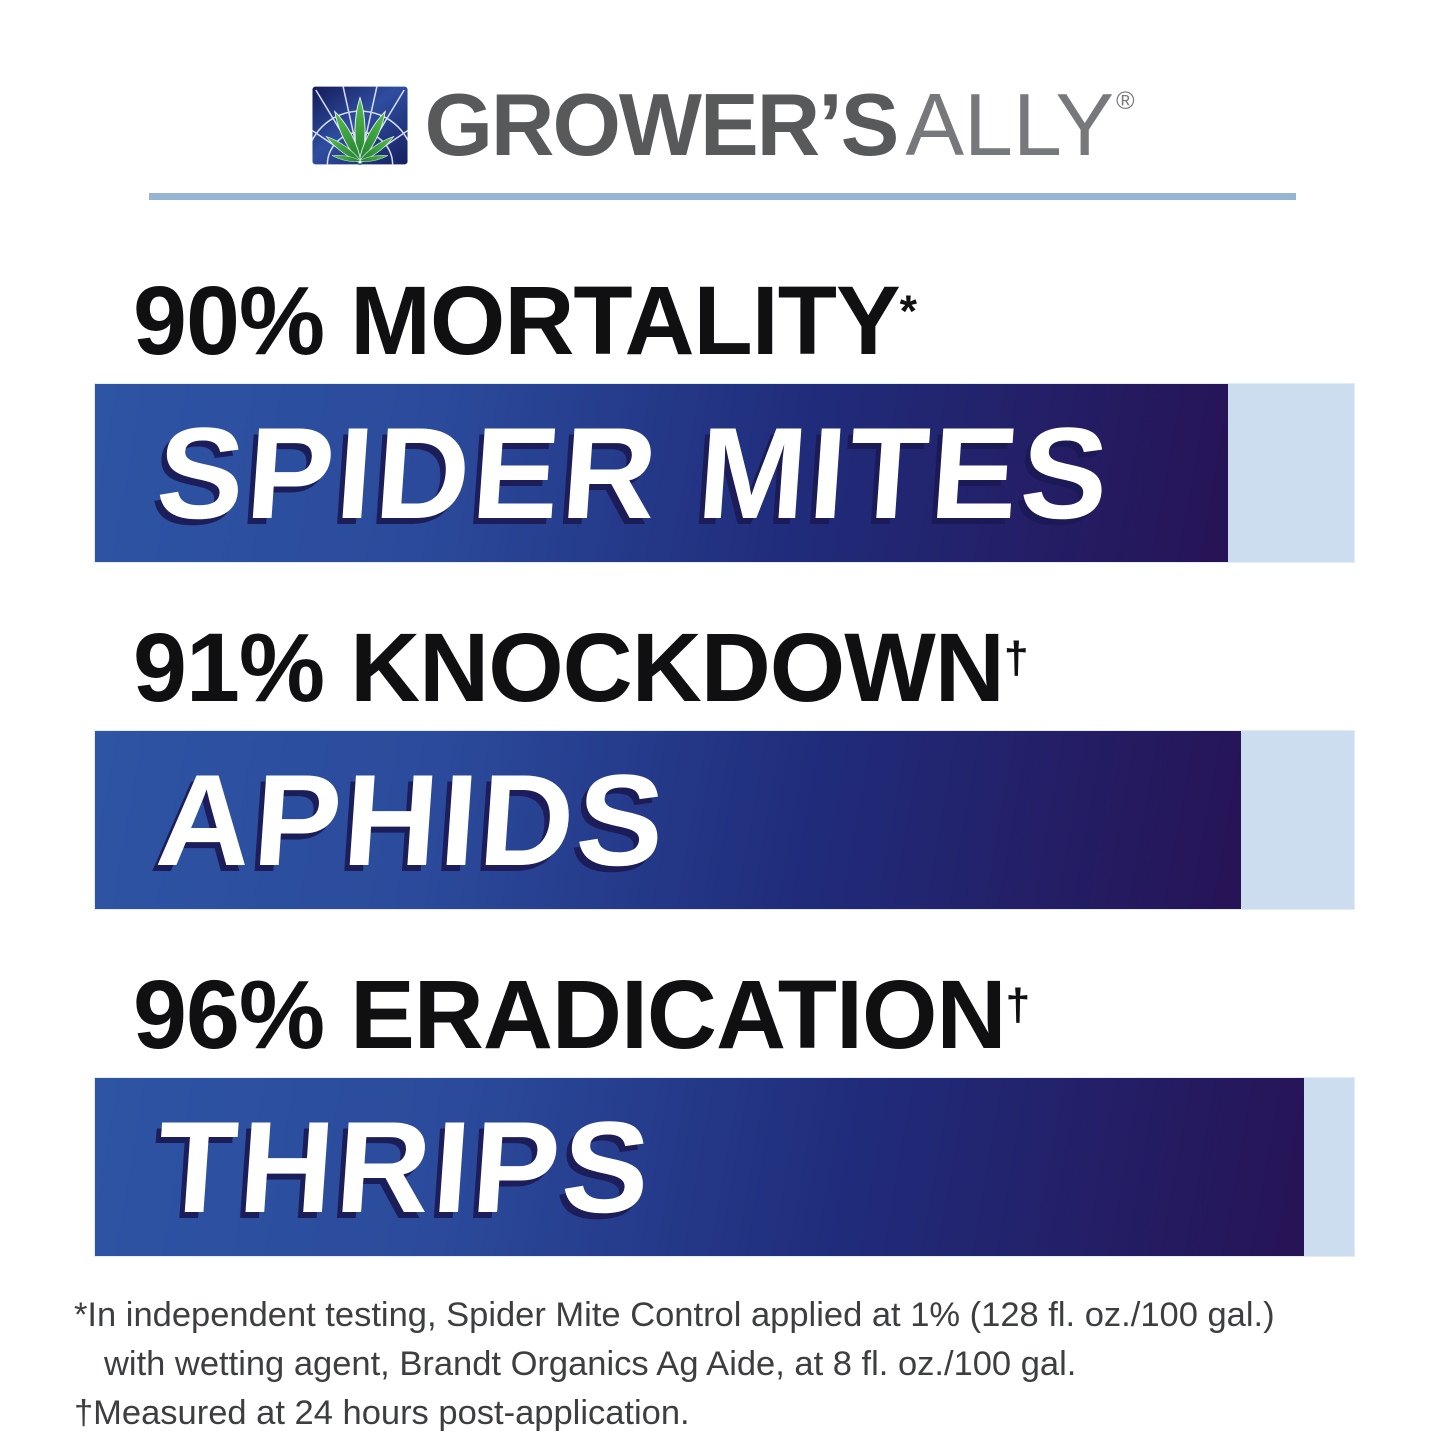 This screenshot has width=1445, height=1445. I want to click on bar-label: THRIPS, so click(405, 1167).